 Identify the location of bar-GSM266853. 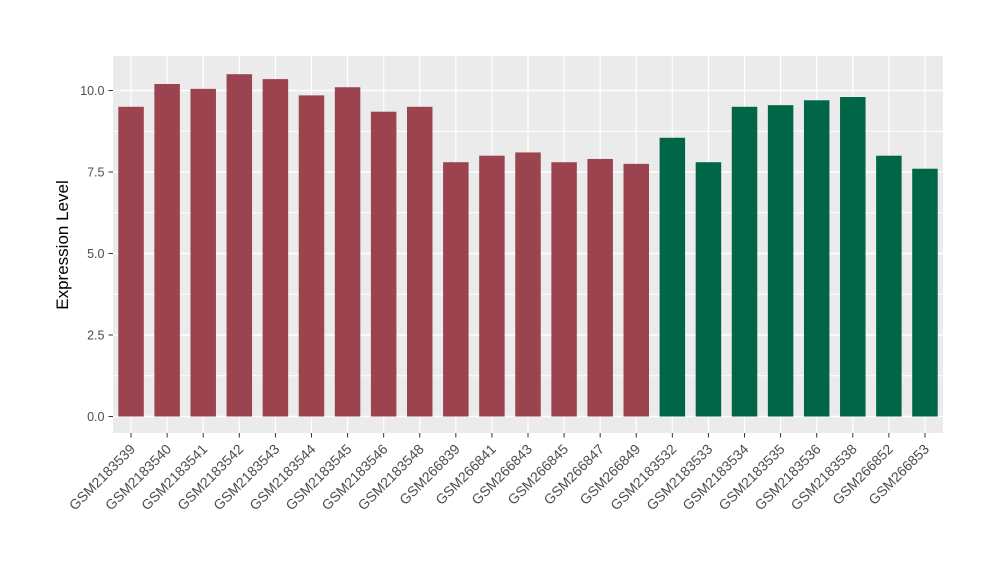
(925, 292).